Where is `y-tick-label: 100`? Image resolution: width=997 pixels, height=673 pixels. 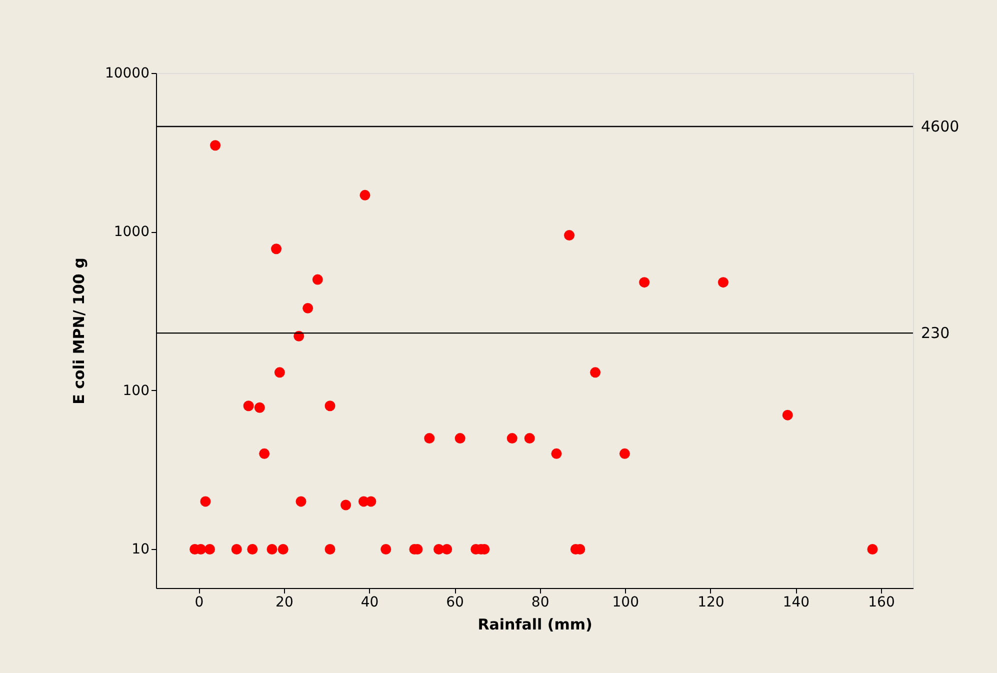
y-tick-label: 100 is located at coordinates (136, 390).